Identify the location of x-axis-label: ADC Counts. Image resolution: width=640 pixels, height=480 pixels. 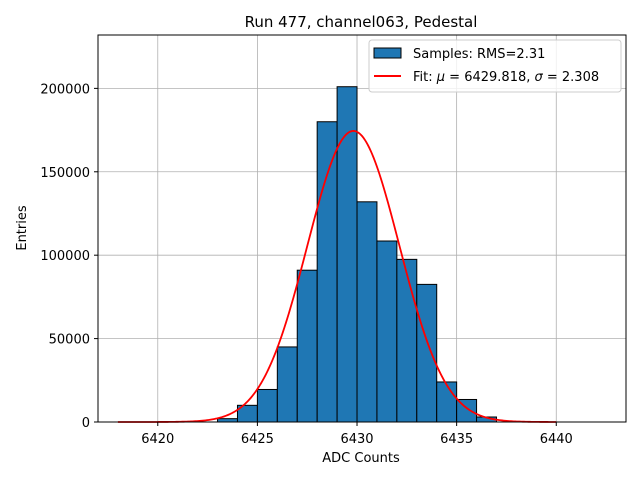
(361, 458).